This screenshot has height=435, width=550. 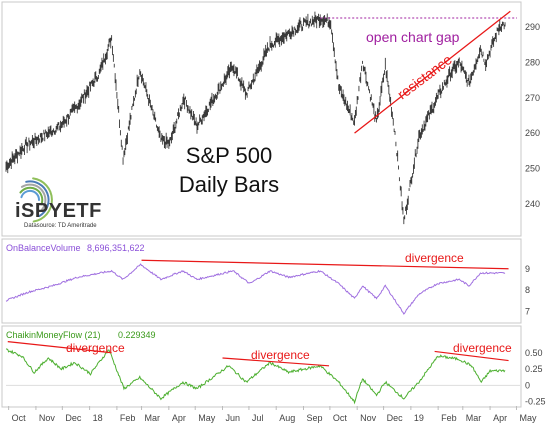 I want to click on logo-wordmark: iSPYETF, so click(x=58, y=211).